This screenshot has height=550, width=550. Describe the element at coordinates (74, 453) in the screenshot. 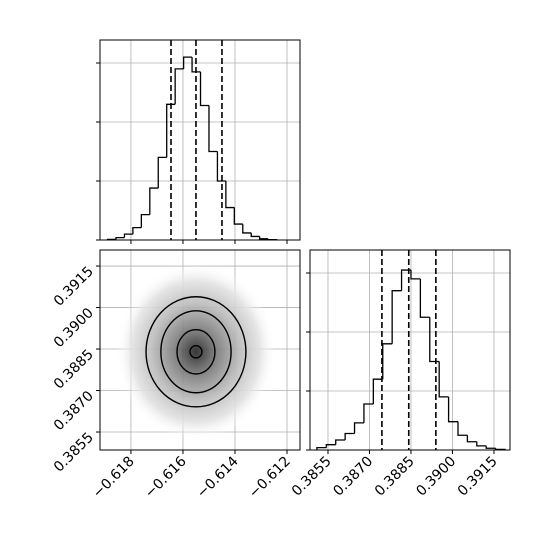

I see `y-tick-label: 0.3855` at that location.